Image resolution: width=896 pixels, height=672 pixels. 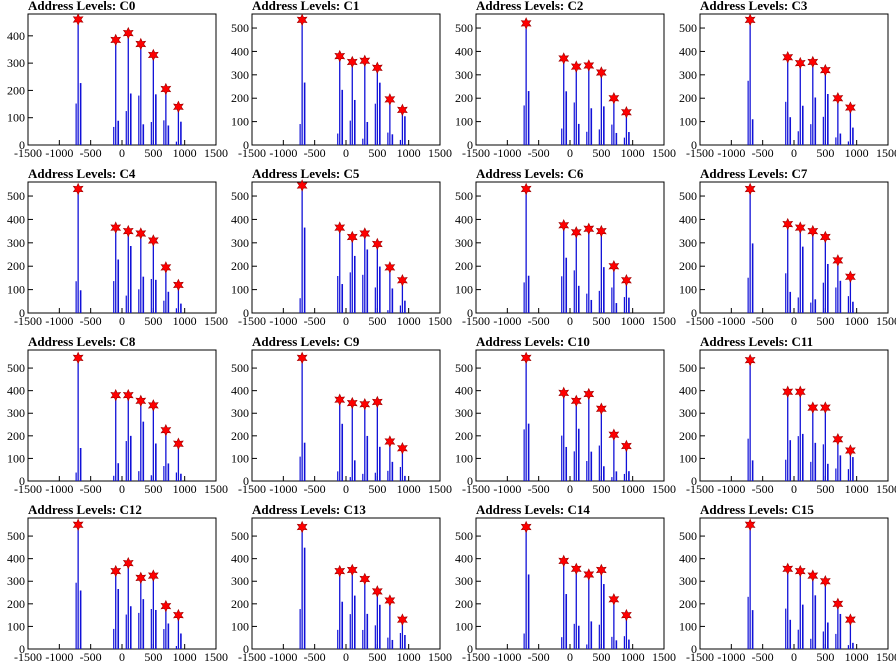 I want to click on chart-title: Address Levels: C15, so click(x=757, y=509).